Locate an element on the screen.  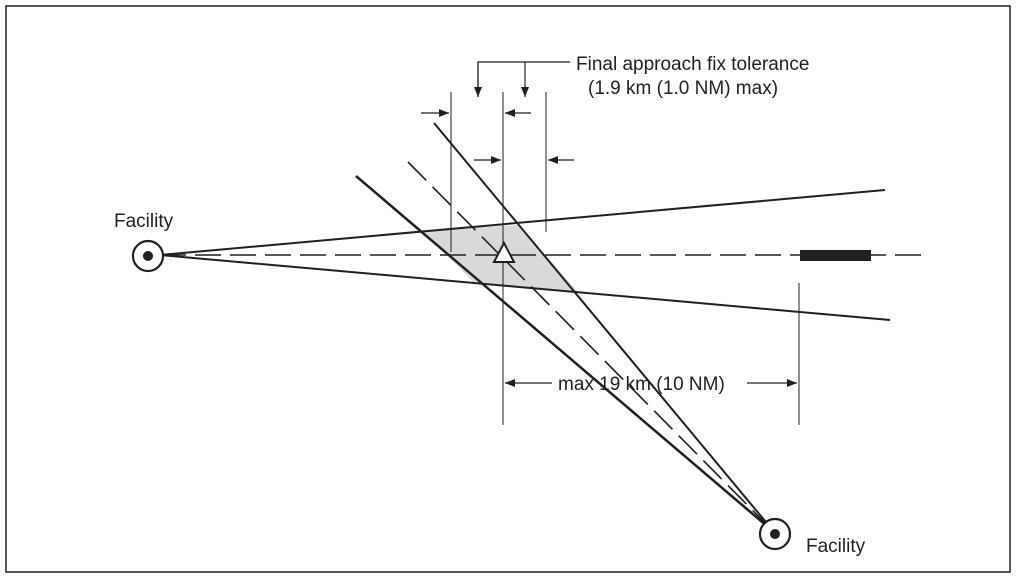
fix-tolerance-label-line2: (1.9 km (1.0 NM) max) is located at coordinates (683, 88).